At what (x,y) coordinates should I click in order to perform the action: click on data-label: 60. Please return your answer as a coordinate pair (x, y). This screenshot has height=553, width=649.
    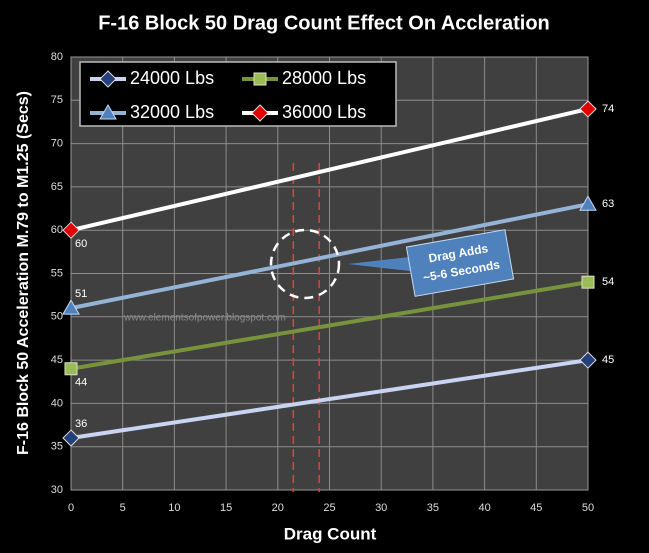
    Looking at the image, I should click on (81, 244).